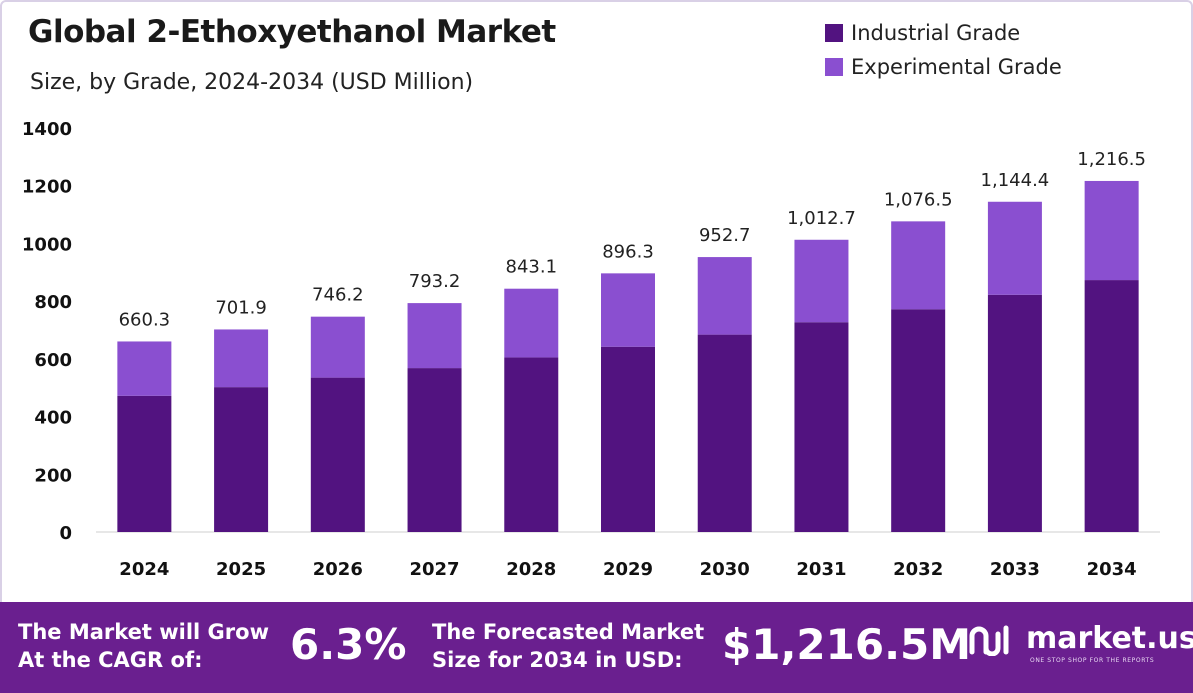 This screenshot has width=1193, height=693. What do you see at coordinates (252, 82) in the screenshot?
I see `chart-subtitle: Size, by Grade, 2024-2034 (USD Million)` at bounding box center [252, 82].